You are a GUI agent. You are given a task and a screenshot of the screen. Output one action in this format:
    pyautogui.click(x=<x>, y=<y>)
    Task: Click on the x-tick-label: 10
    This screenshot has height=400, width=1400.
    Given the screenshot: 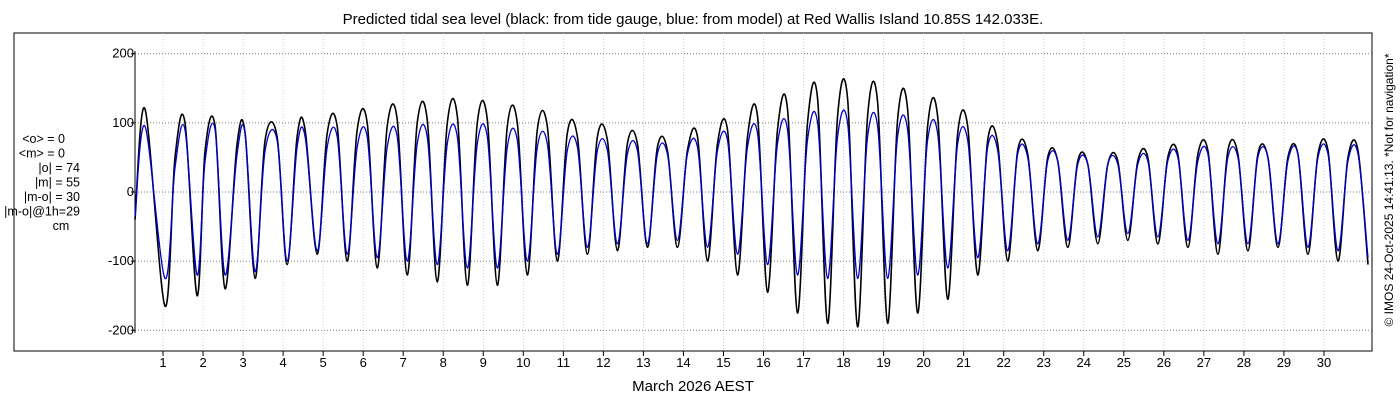 What is the action you would take?
    pyautogui.click(x=523, y=362)
    